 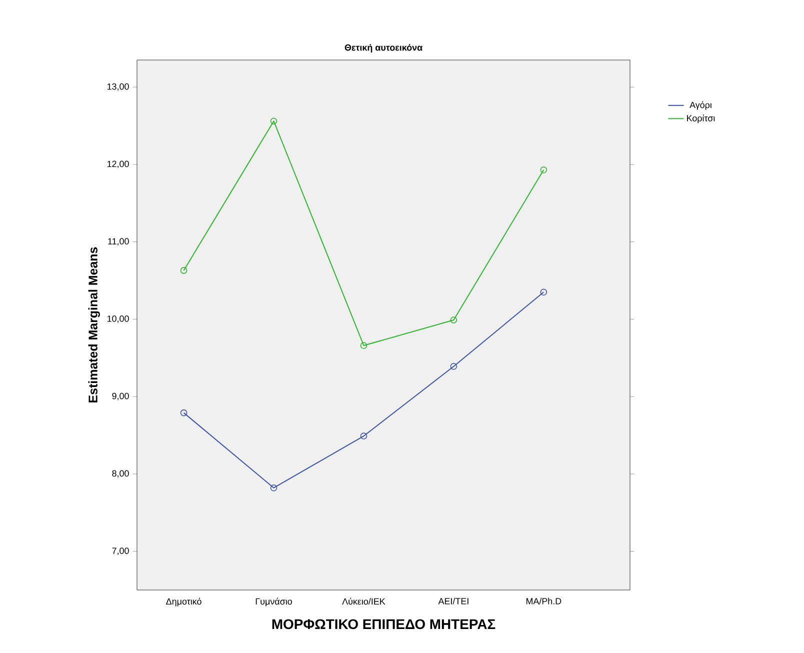 What do you see at coordinates (701, 105) in the screenshot?
I see `legend-label: Αγόρι` at bounding box center [701, 105].